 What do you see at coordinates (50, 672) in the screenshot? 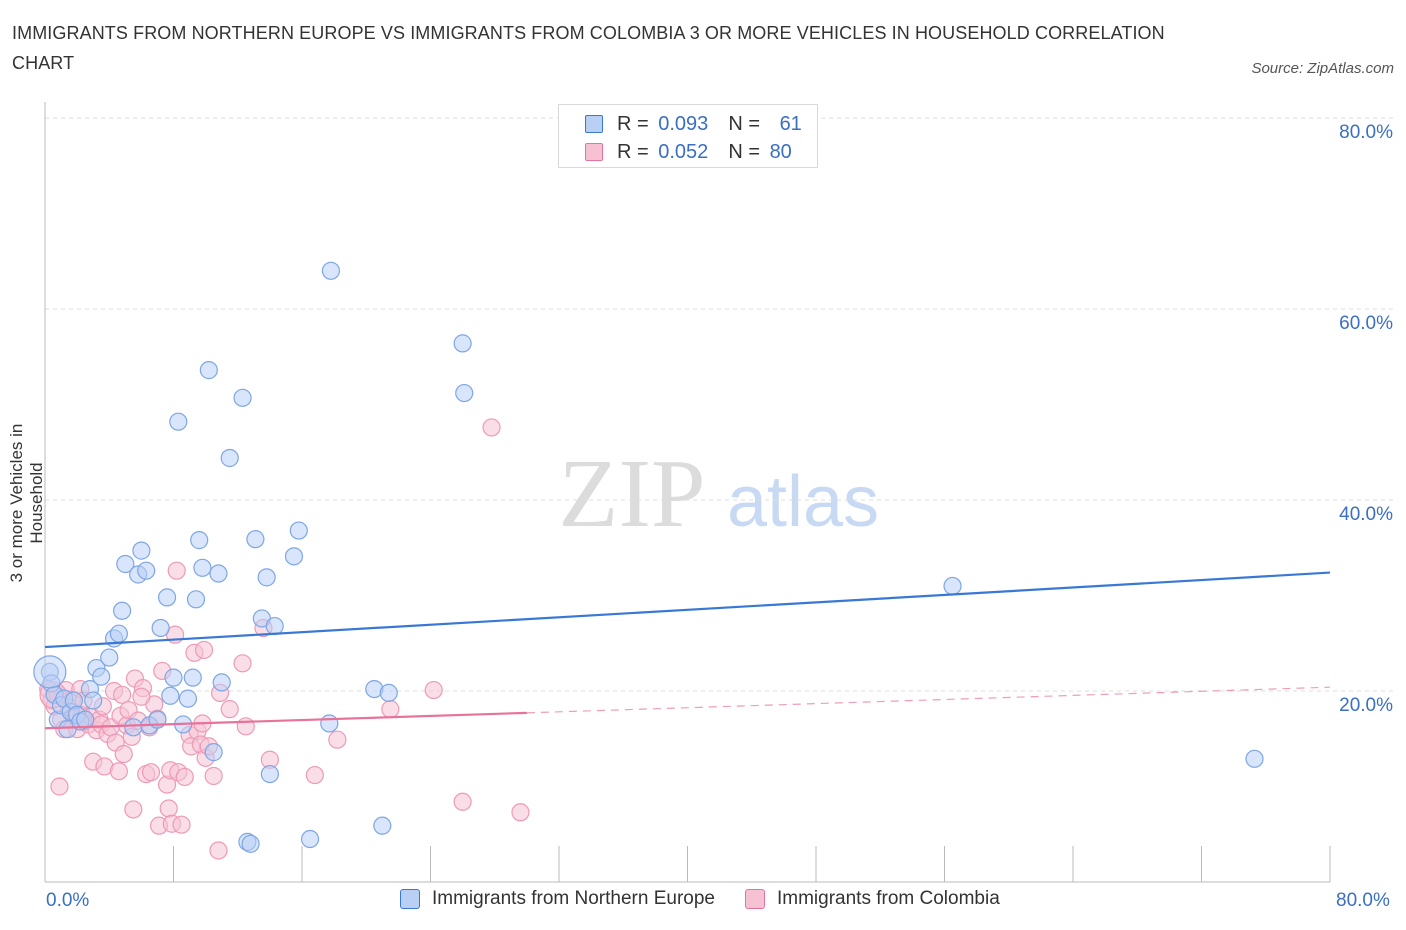
I see `point-northern-europe-large` at bounding box center [50, 672].